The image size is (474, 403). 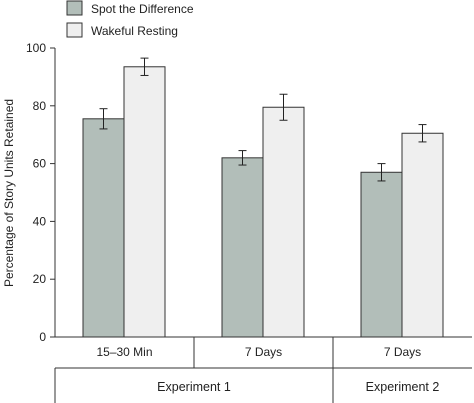 I want to click on x-tick-label: 15–30 Min, so click(x=124, y=352).